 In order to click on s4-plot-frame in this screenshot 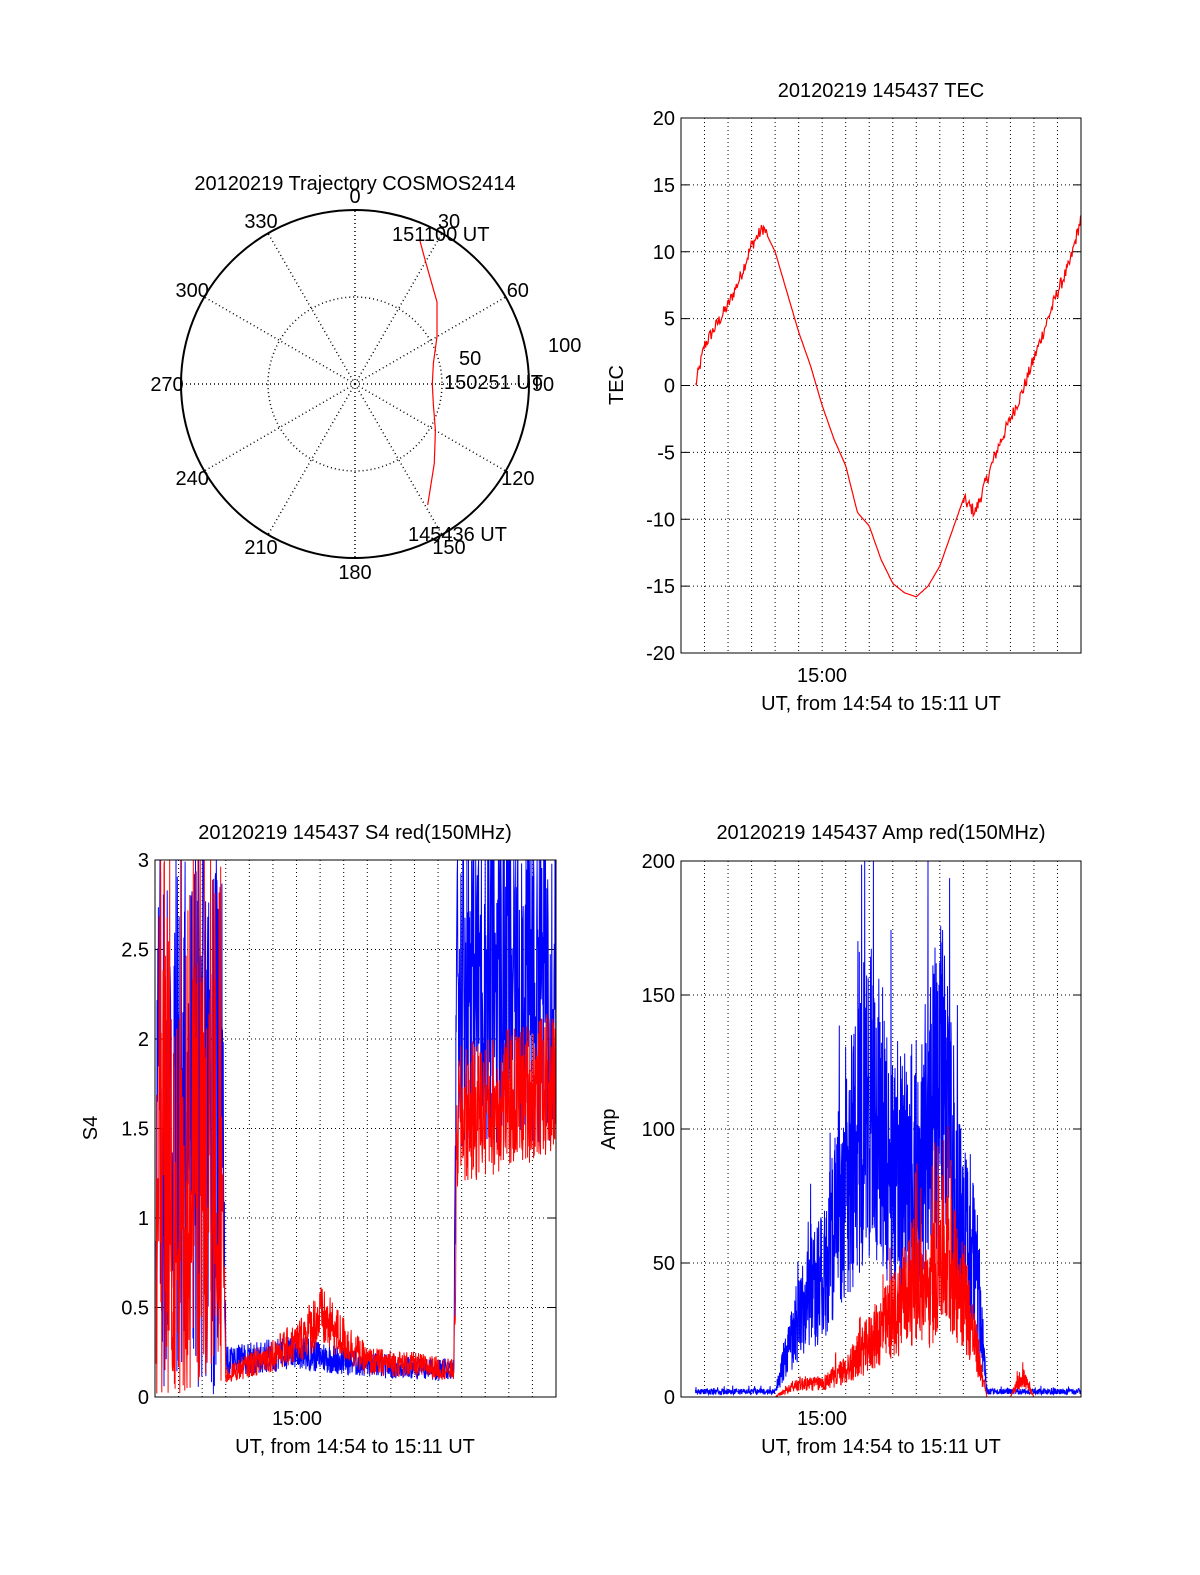, I will do `click(355, 1128)`.